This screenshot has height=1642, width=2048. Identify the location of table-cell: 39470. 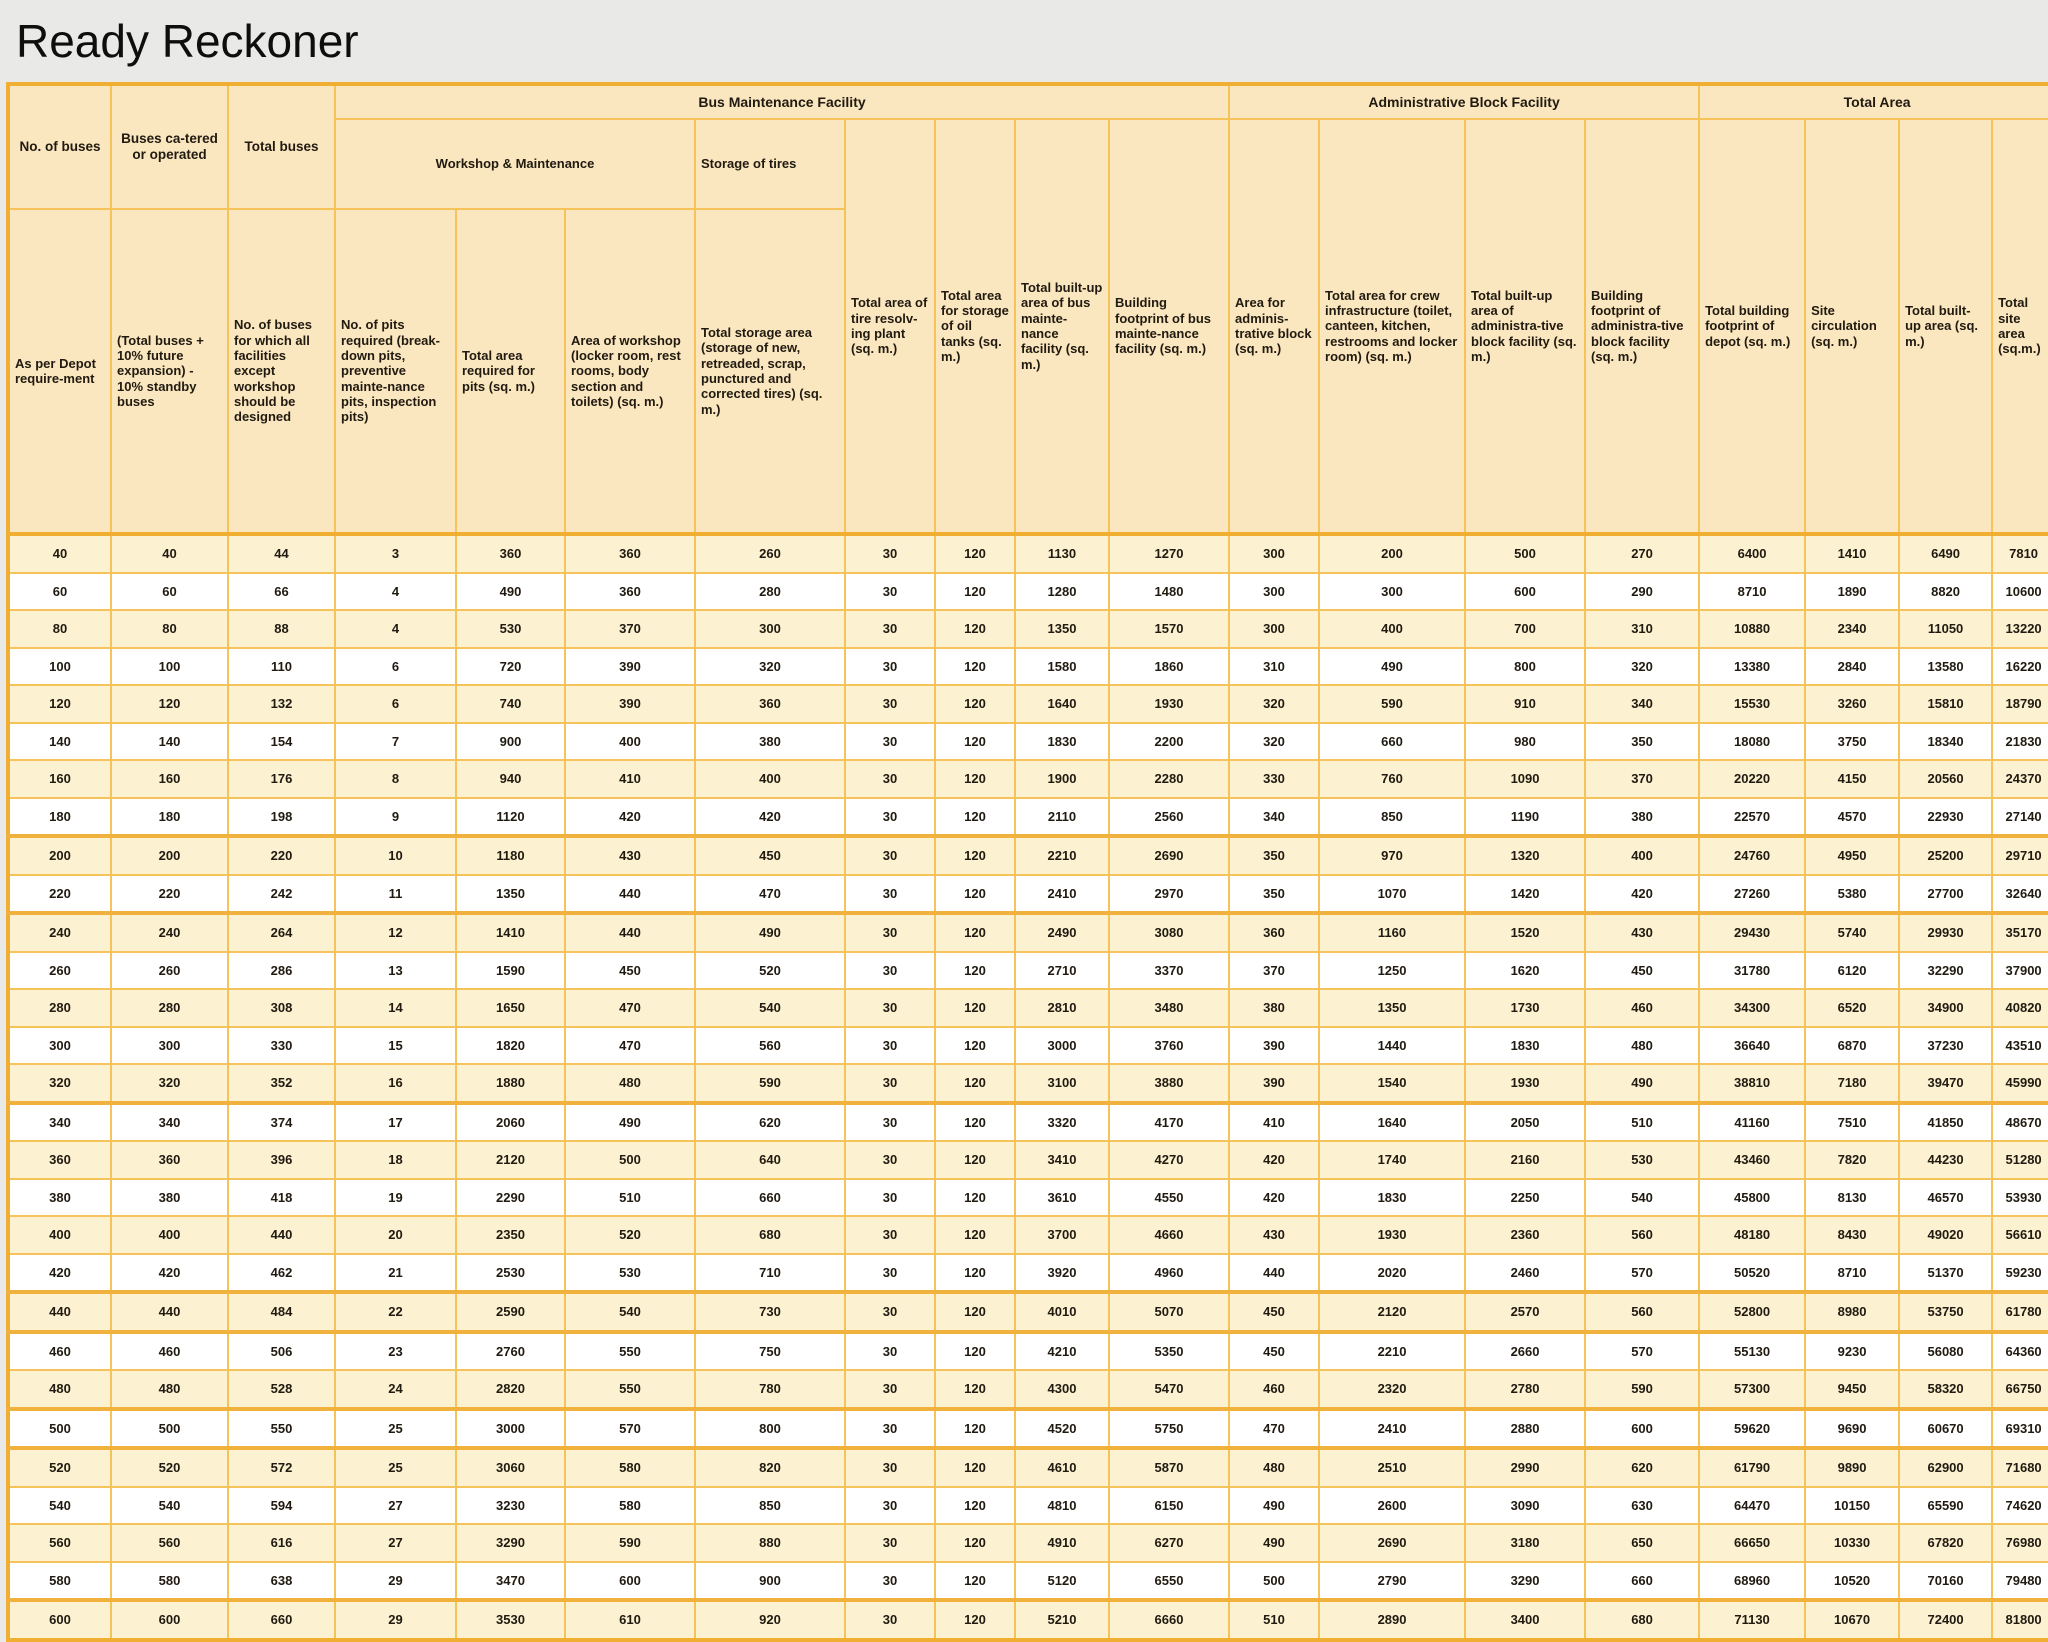
(1946, 1084).